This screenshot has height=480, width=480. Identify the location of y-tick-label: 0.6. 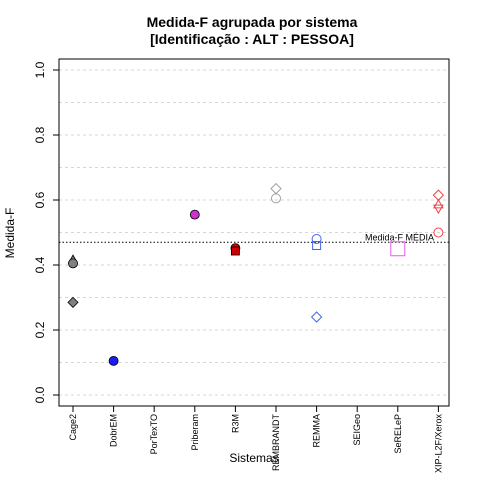
(40, 199).